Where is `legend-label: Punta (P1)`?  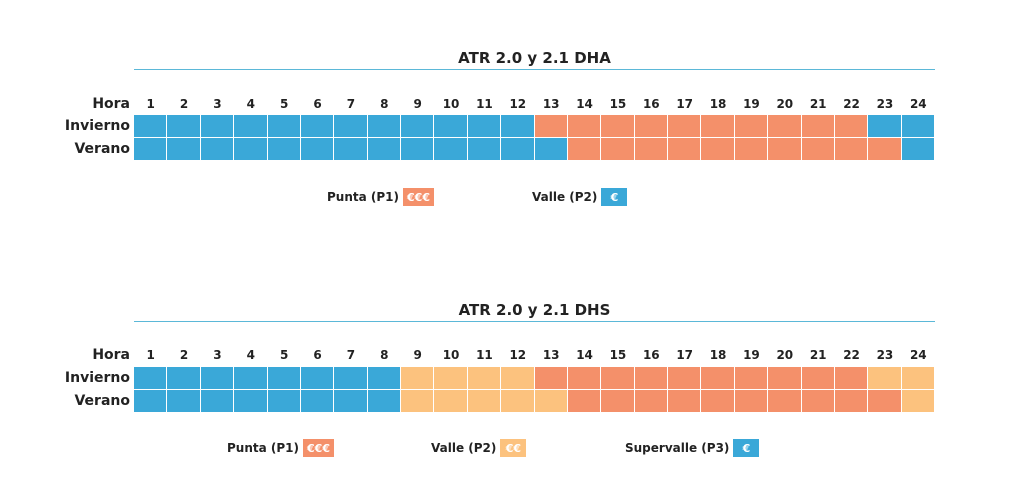
legend-label: Punta (P1) is located at coordinates (363, 197).